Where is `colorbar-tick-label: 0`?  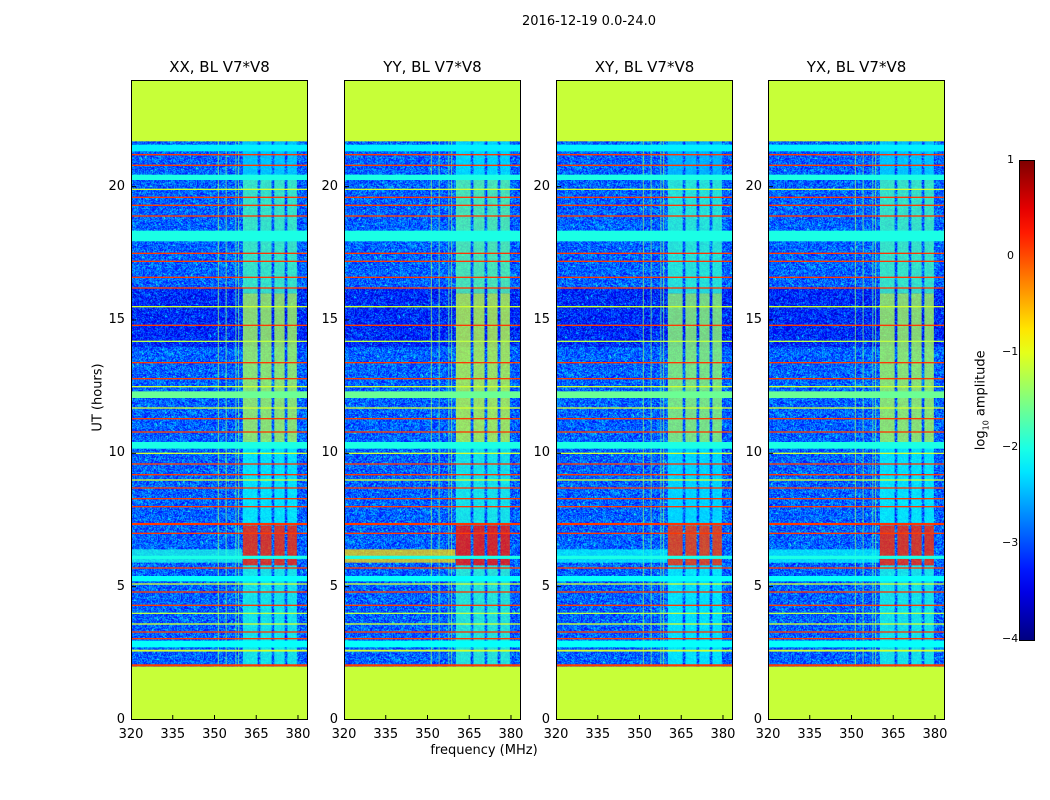 colorbar-tick-label: 0 is located at coordinates (1010, 255).